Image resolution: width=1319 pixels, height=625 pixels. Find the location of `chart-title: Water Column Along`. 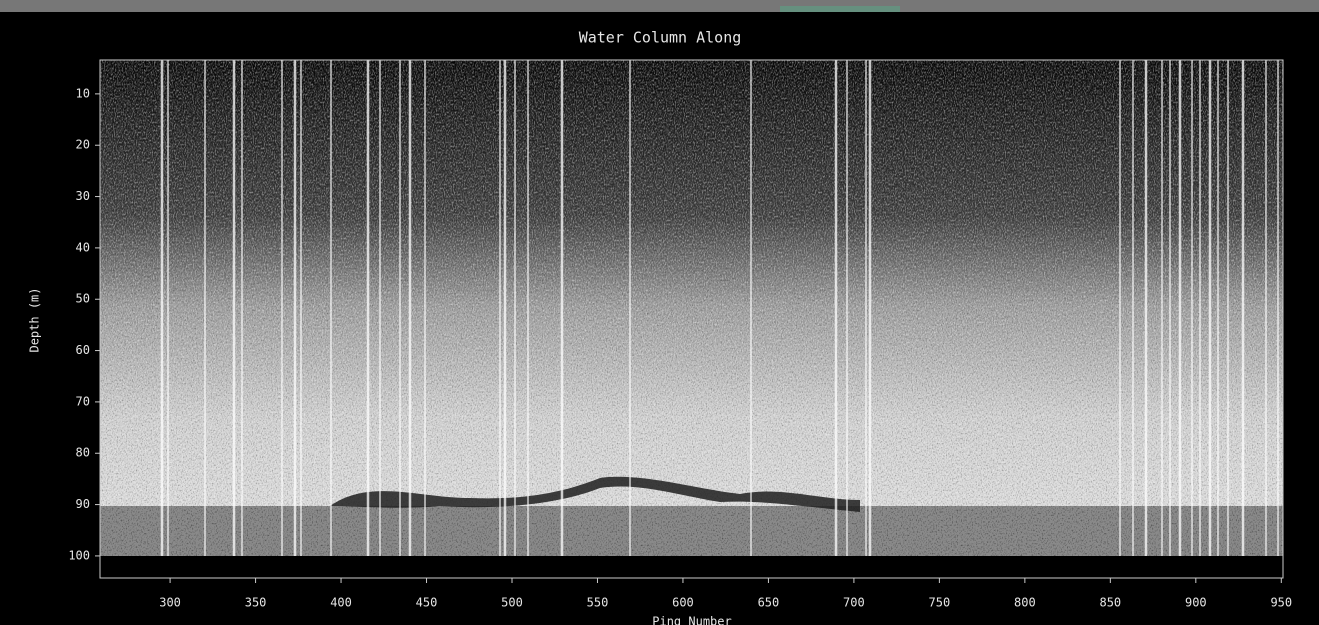

chart-title: Water Column Along is located at coordinates (660, 38).